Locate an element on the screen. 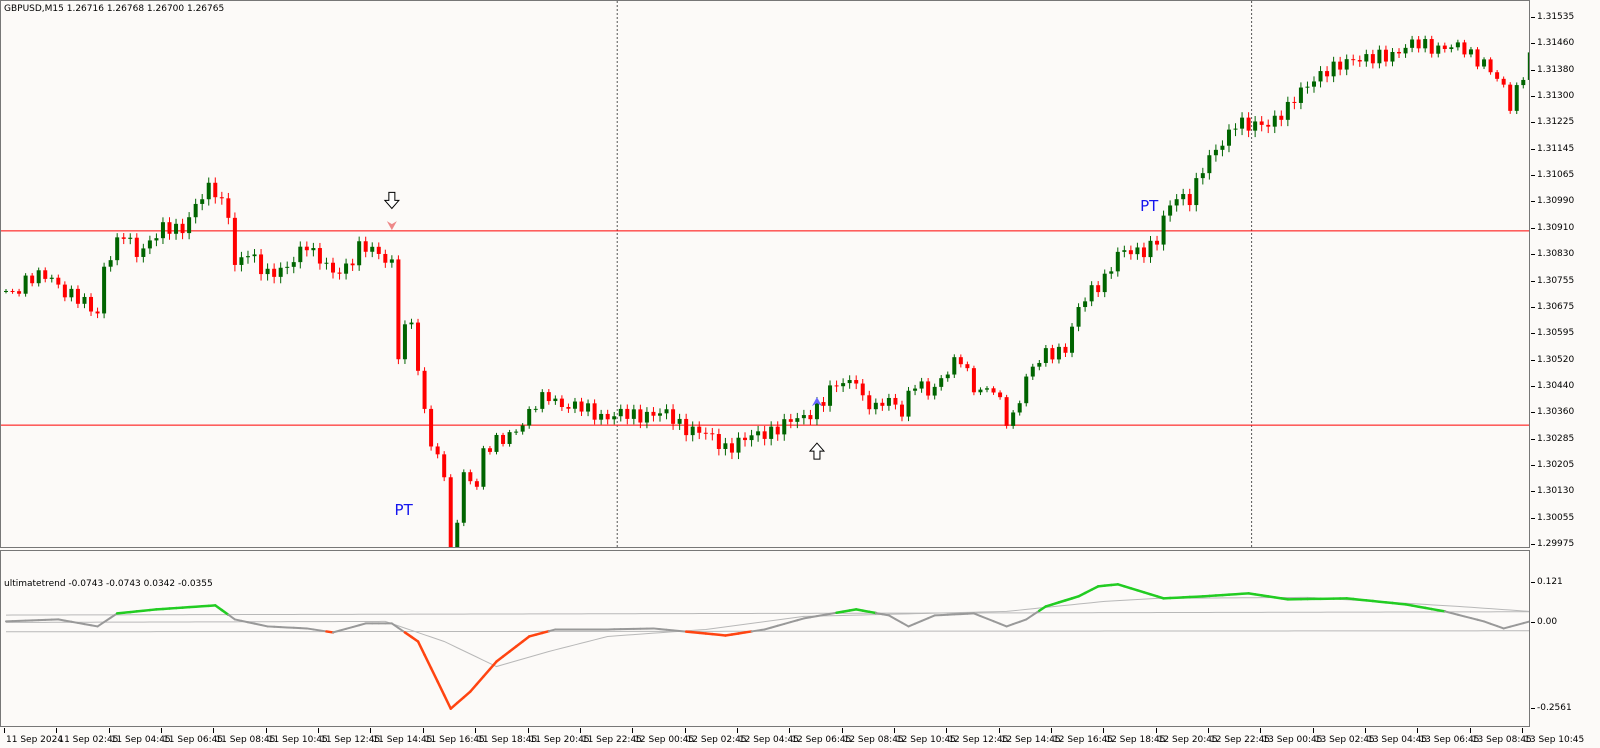 Image resolution: width=1600 pixels, height=748 pixels. time-tick-label: 12 Sep 20:45 is located at coordinates (1187, 740).